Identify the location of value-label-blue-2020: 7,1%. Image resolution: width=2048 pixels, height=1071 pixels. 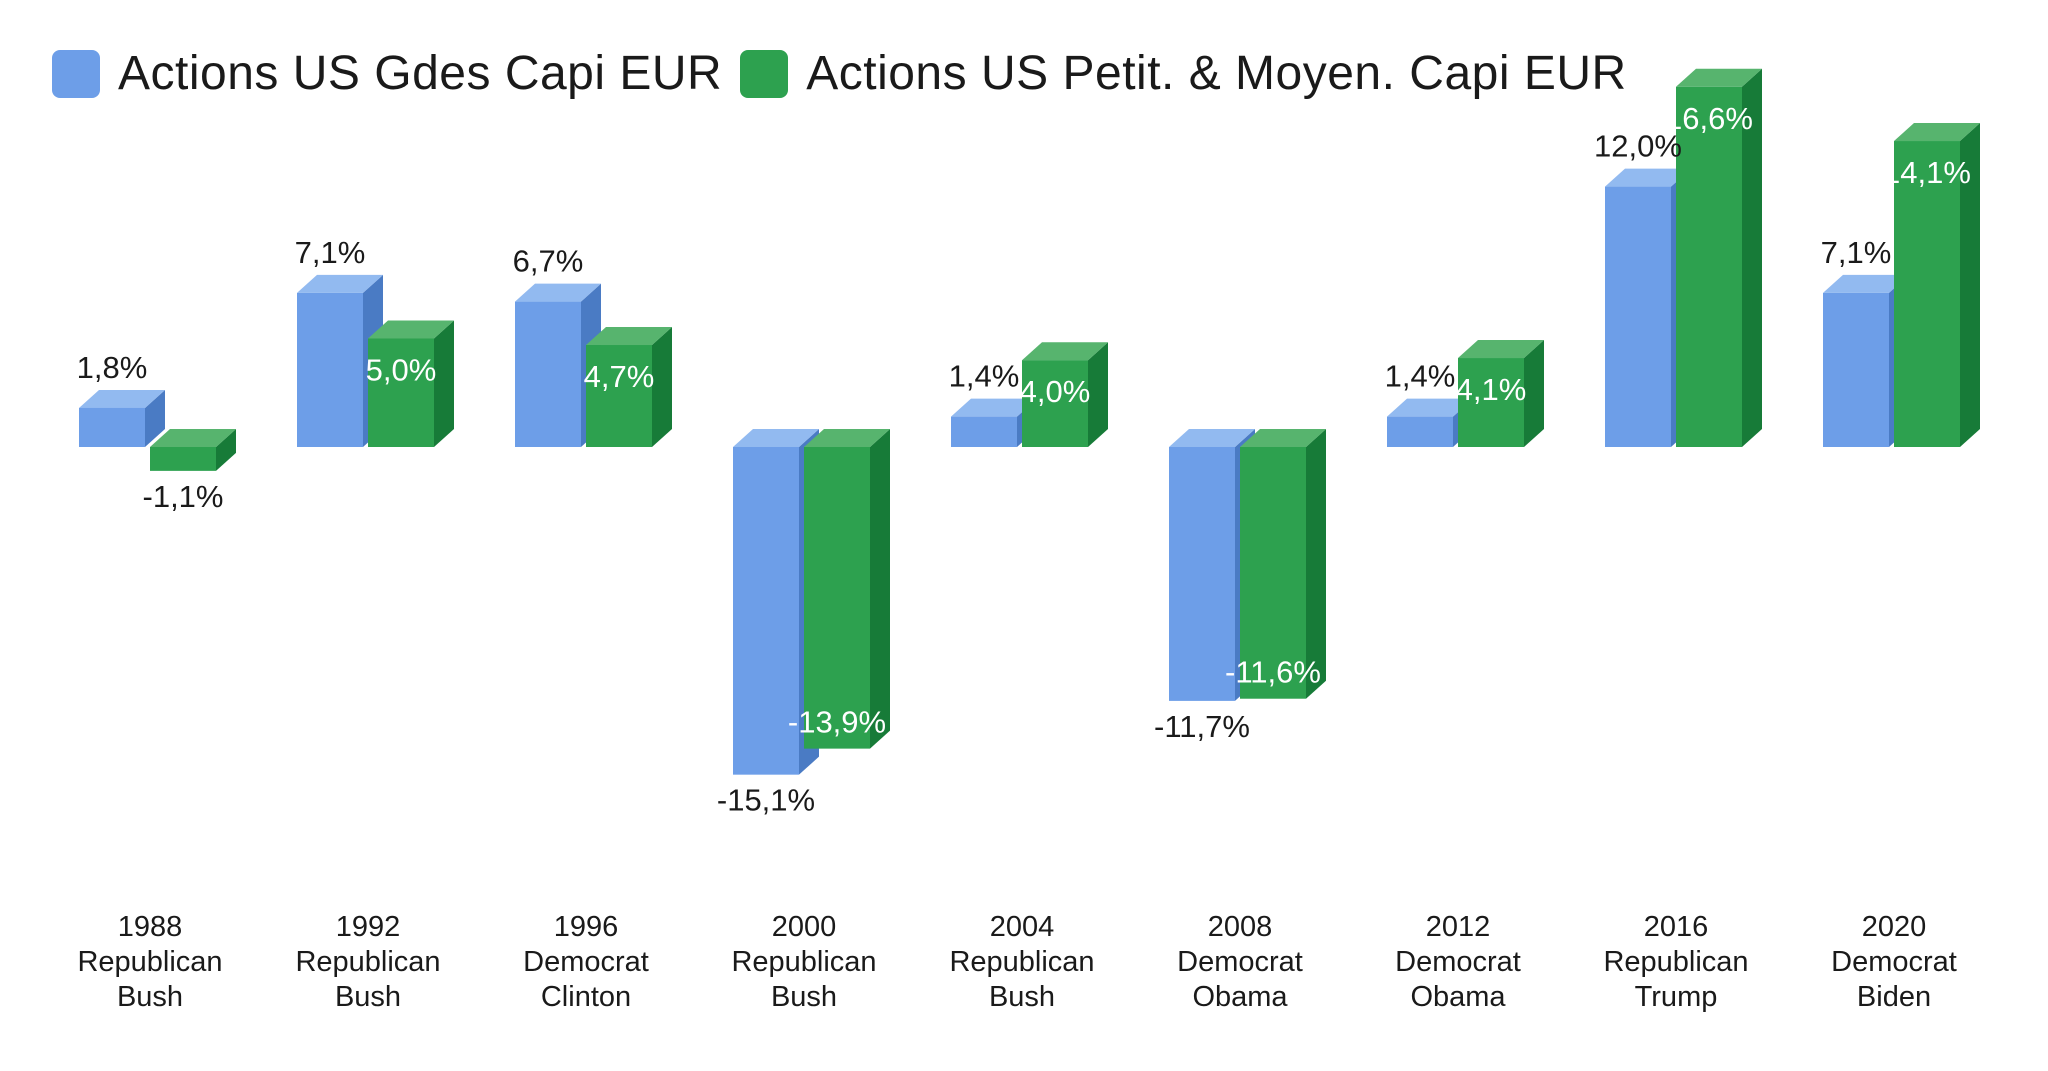
(1856, 252).